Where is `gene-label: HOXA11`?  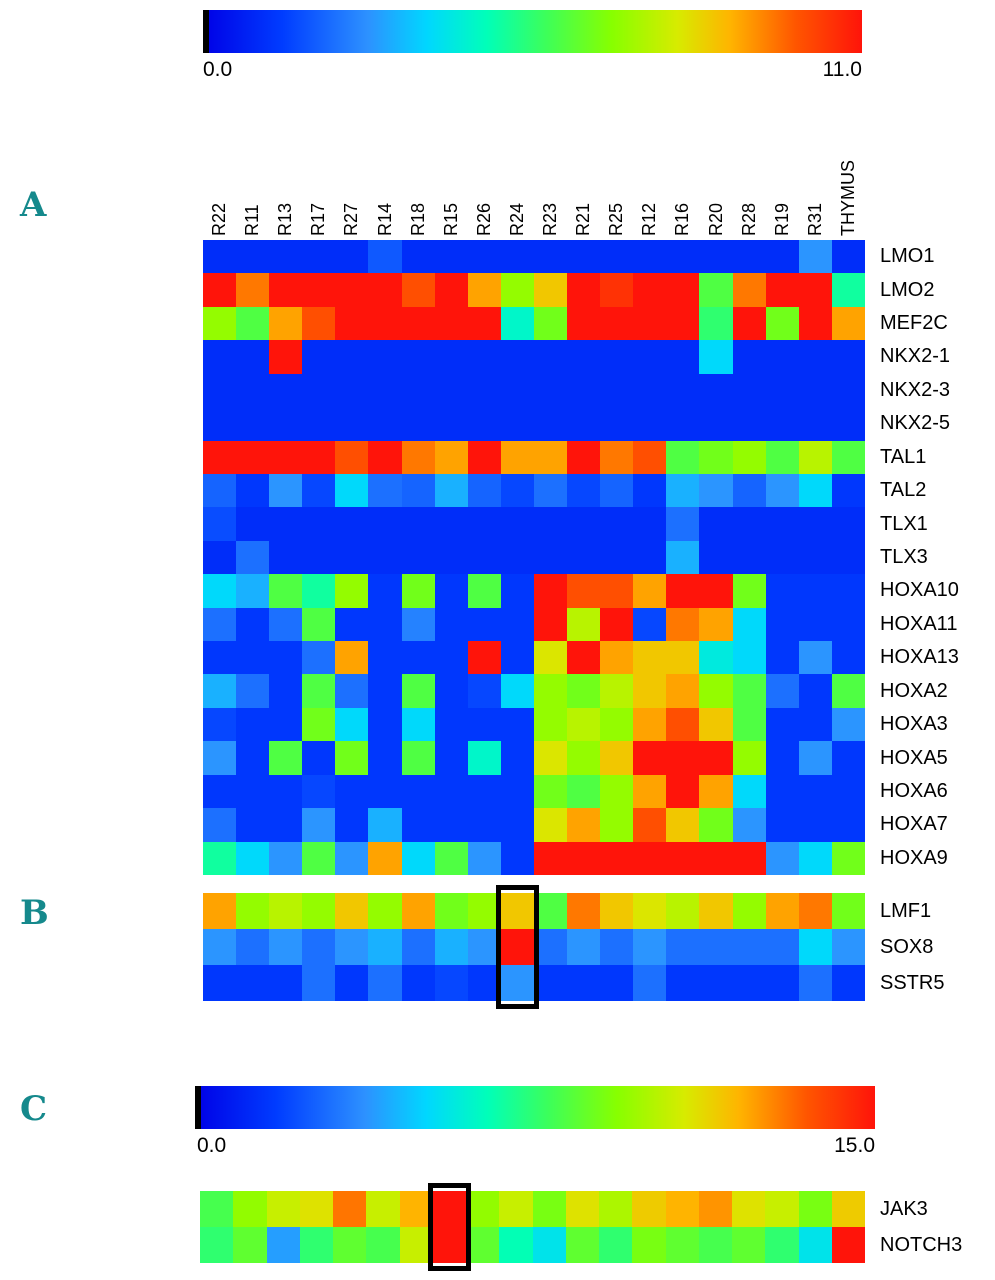 gene-label: HOXA11 is located at coordinates (919, 623).